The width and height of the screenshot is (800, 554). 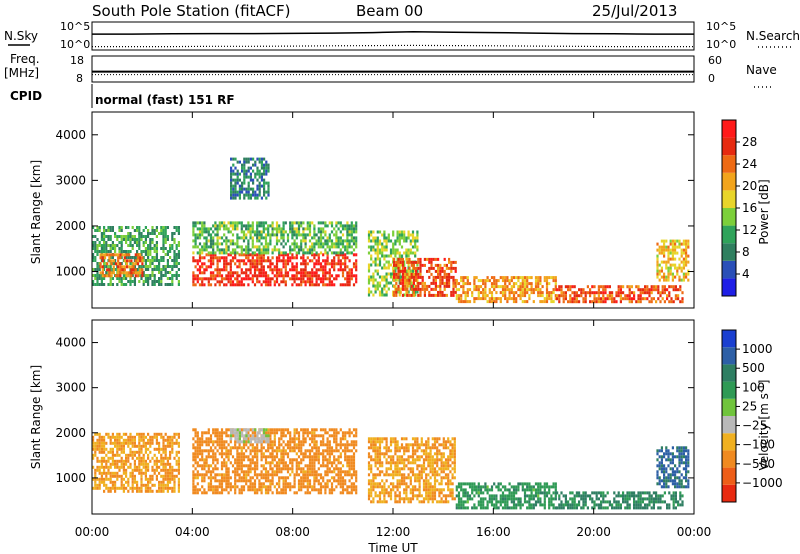 What do you see at coordinates (393, 73) in the screenshot?
I see `freq-series` at bounding box center [393, 73].